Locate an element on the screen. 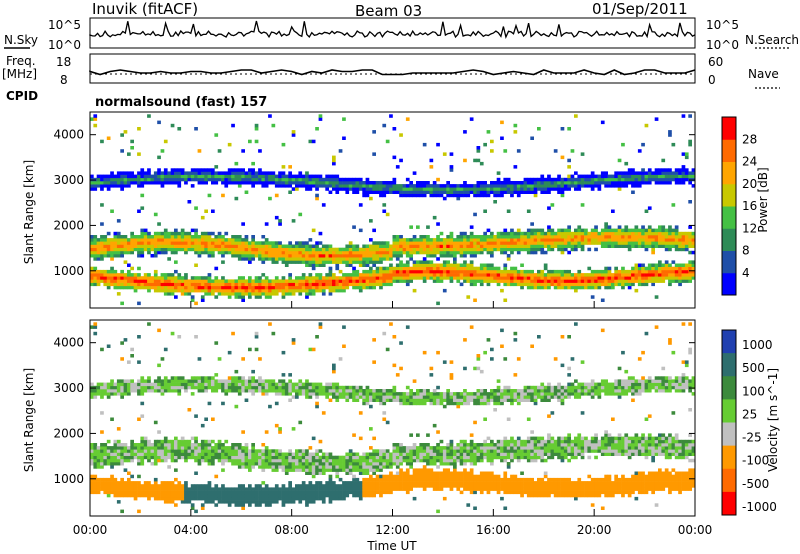 This screenshot has height=554, width=800. y-tick-label: 4000 is located at coordinates (68, 135).